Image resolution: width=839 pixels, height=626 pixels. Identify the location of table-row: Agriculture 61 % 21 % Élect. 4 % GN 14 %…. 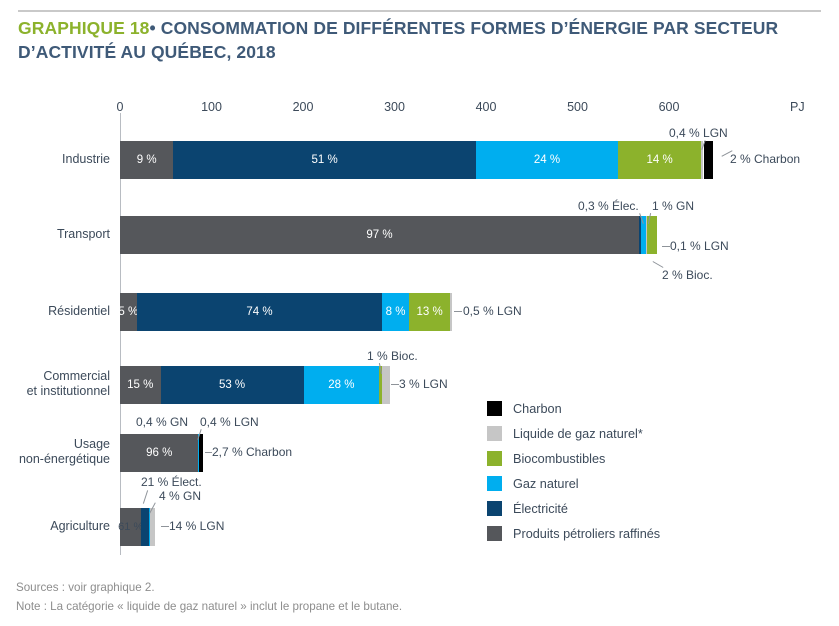
(419, 510).